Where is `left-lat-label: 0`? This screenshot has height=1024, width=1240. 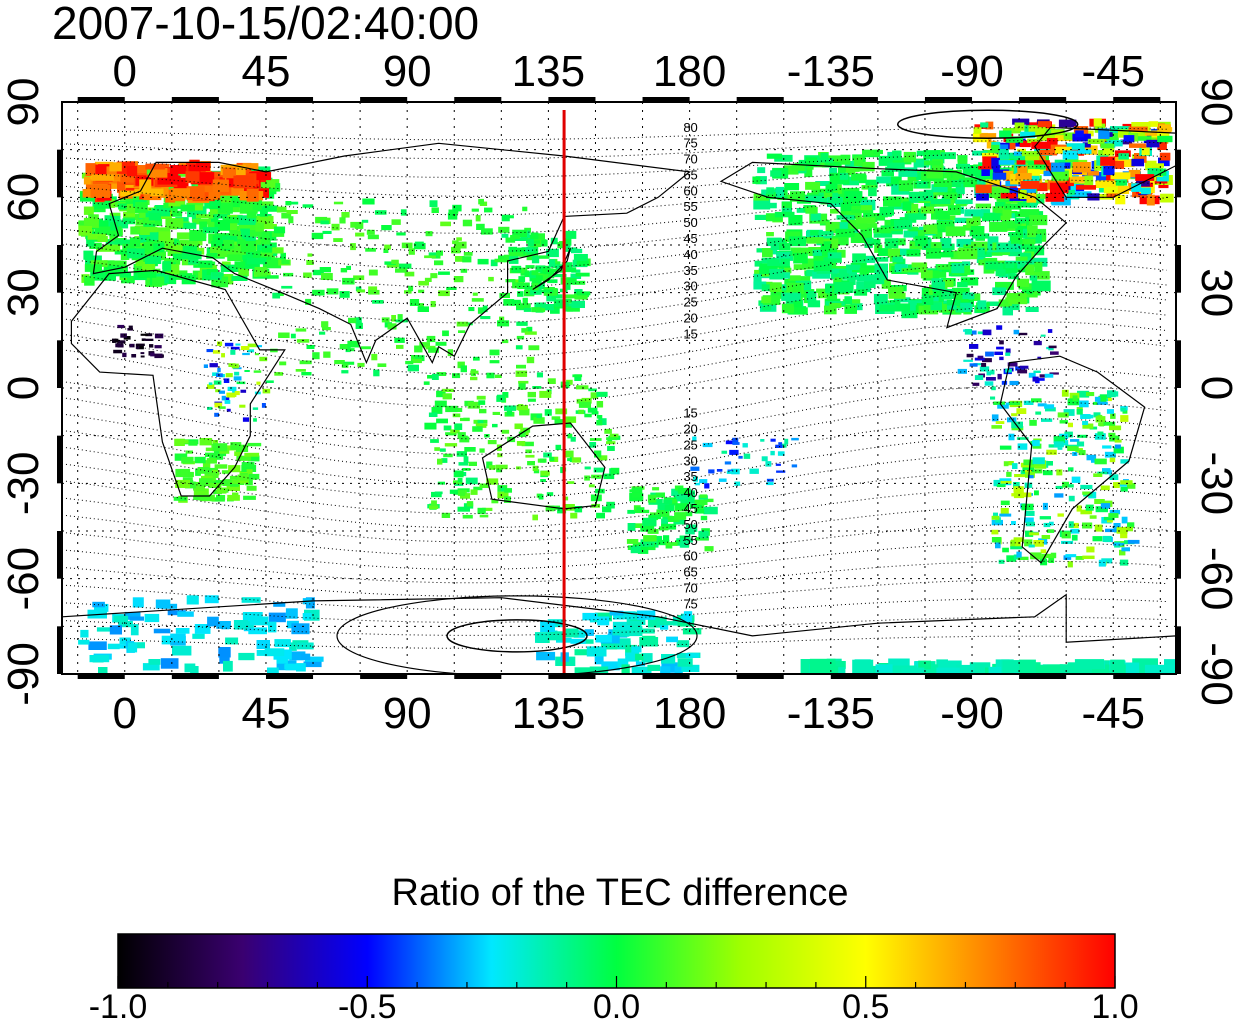 left-lat-label: 0 is located at coordinates (24, 388).